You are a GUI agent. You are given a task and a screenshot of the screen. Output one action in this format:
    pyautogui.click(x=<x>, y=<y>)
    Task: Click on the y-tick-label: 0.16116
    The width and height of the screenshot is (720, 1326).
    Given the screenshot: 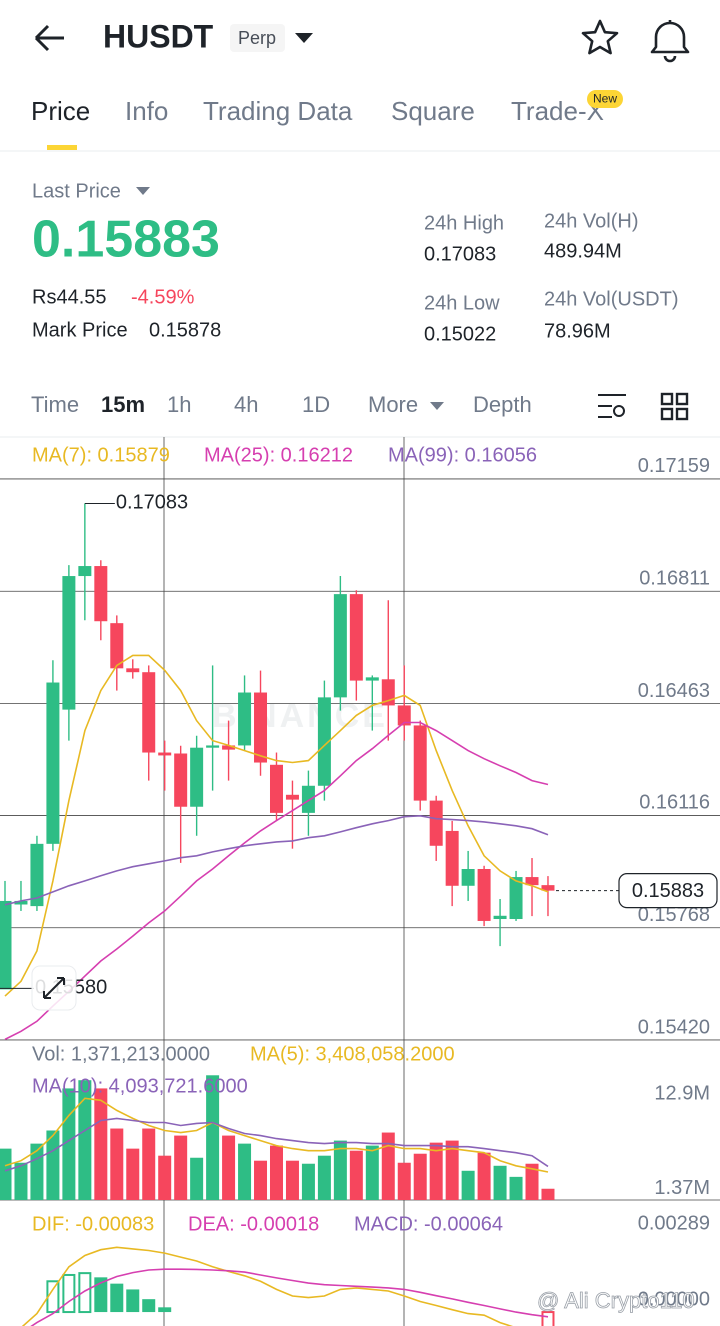 What is the action you would take?
    pyautogui.click(x=674, y=803)
    